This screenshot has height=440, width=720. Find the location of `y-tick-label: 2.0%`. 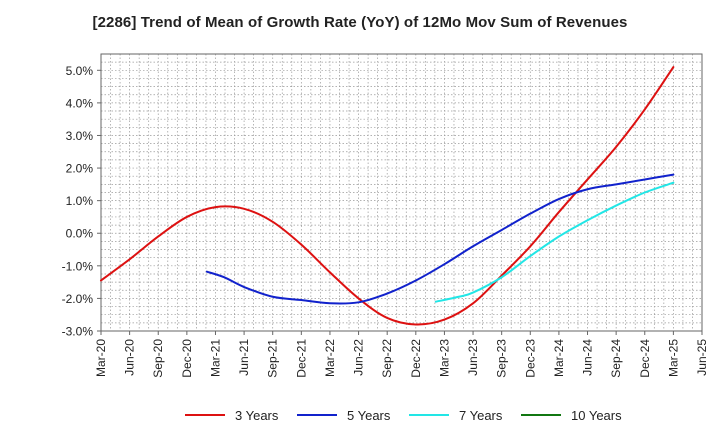

y-tick-label: 2.0% is located at coordinates (80, 169).